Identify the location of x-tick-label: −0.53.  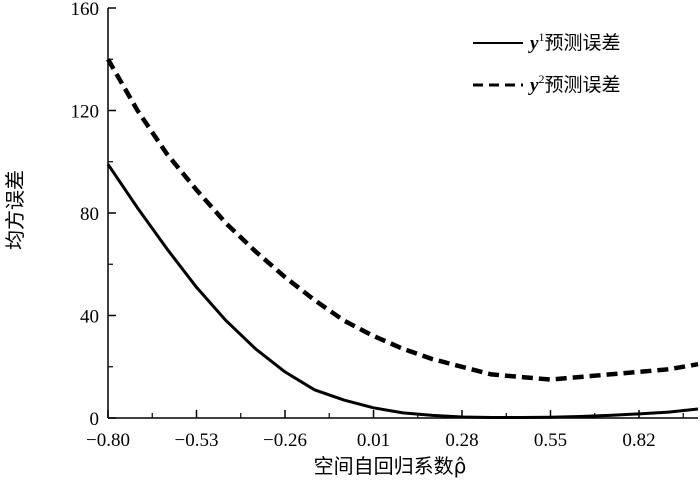
(197, 440).